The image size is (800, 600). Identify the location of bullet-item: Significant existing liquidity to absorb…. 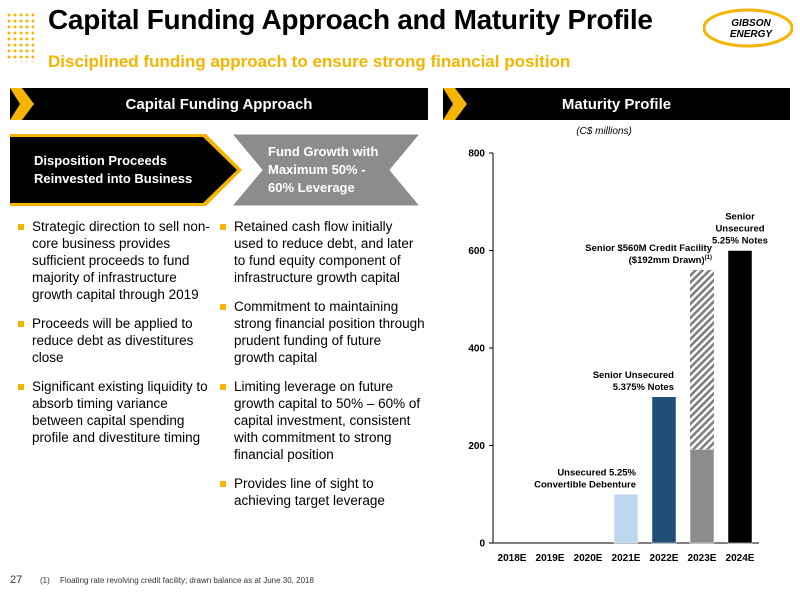
(115, 412).